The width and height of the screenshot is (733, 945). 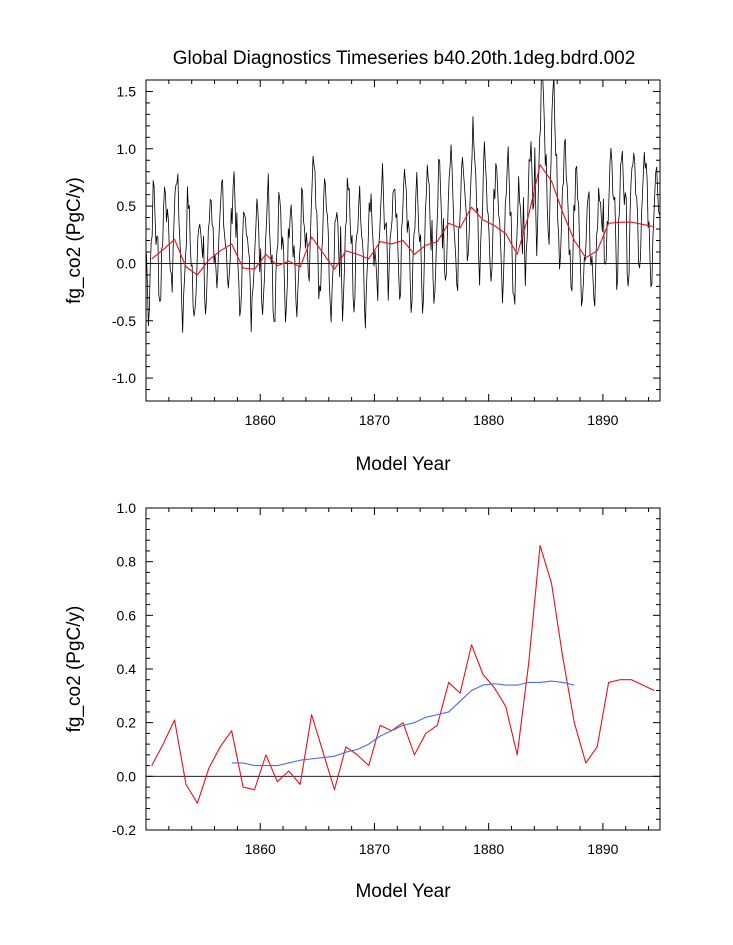 I want to click on bottom-x-axis-label: Model Year, so click(x=403, y=891).